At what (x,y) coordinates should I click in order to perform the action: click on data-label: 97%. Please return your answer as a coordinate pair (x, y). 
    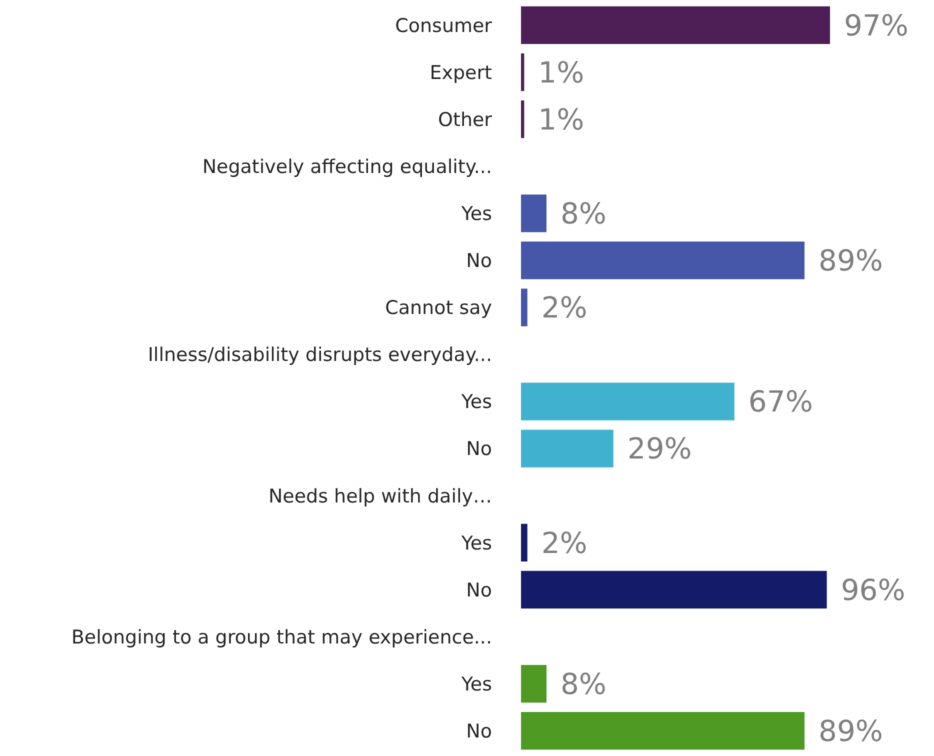
    Looking at the image, I should click on (876, 25).